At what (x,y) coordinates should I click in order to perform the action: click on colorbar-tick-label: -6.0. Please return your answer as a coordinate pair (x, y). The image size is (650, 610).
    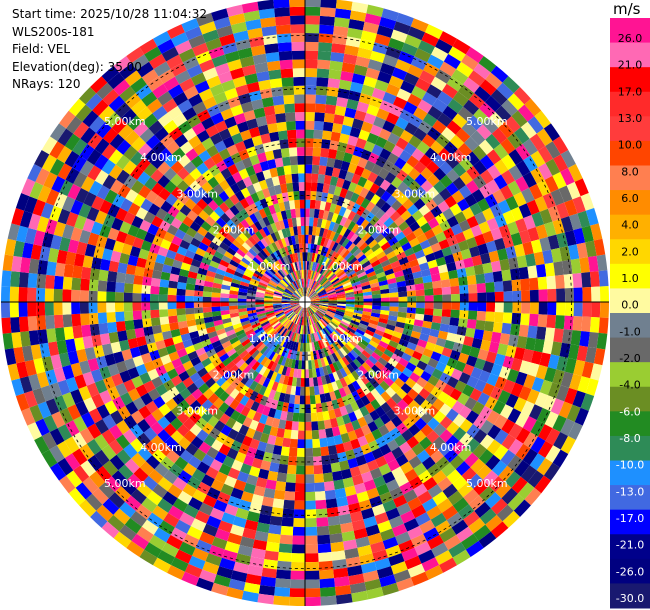
    Looking at the image, I should click on (629, 411).